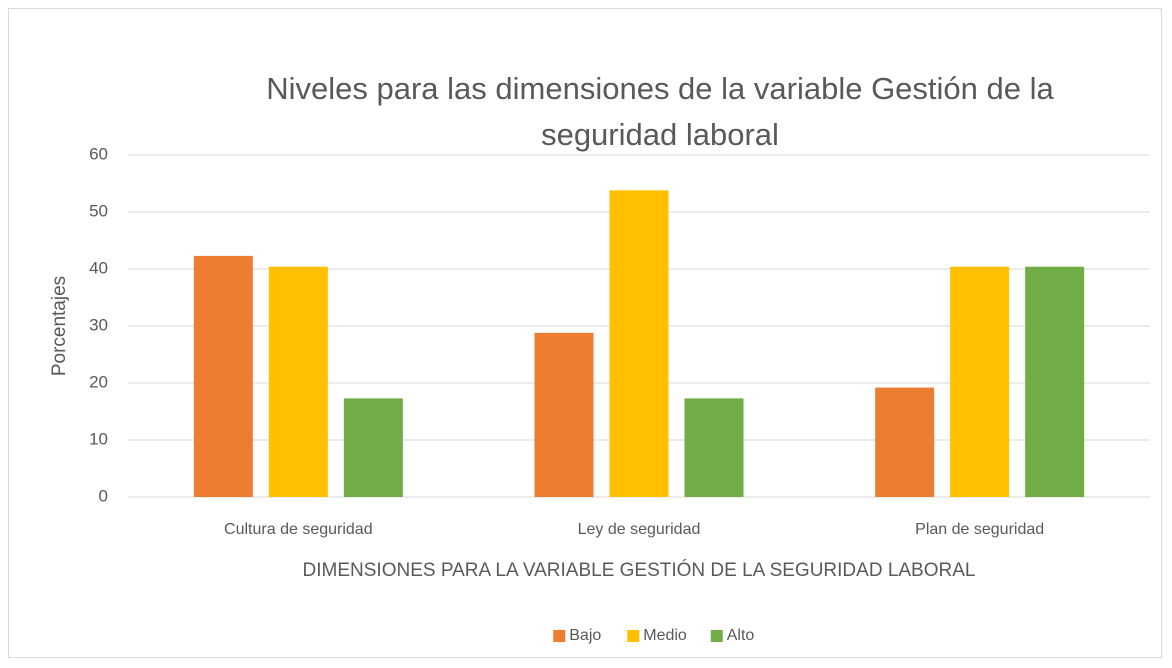 Image resolution: width=1172 pixels, height=668 pixels. Describe the element at coordinates (59, 326) in the screenshot. I see `y-axis-title: Porcentajes` at that location.